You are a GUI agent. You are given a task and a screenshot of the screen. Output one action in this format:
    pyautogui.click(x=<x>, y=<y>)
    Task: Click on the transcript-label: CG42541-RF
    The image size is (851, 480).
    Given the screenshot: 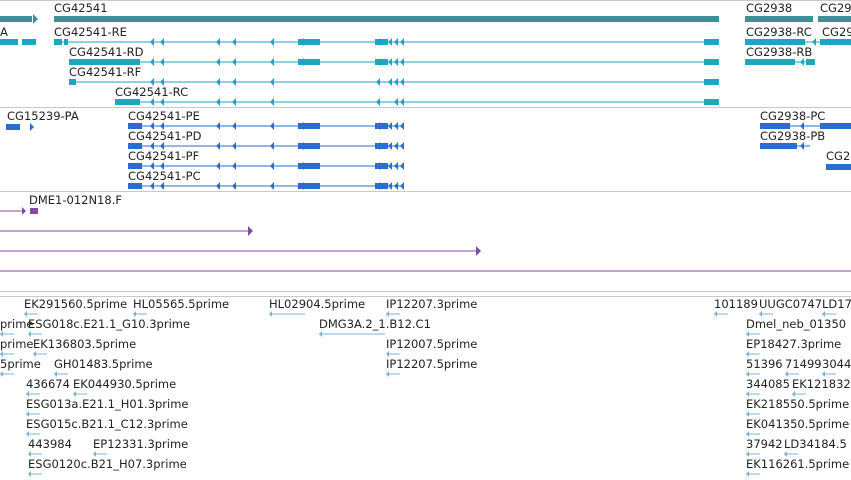 What is the action you would take?
    pyautogui.click(x=105, y=72)
    